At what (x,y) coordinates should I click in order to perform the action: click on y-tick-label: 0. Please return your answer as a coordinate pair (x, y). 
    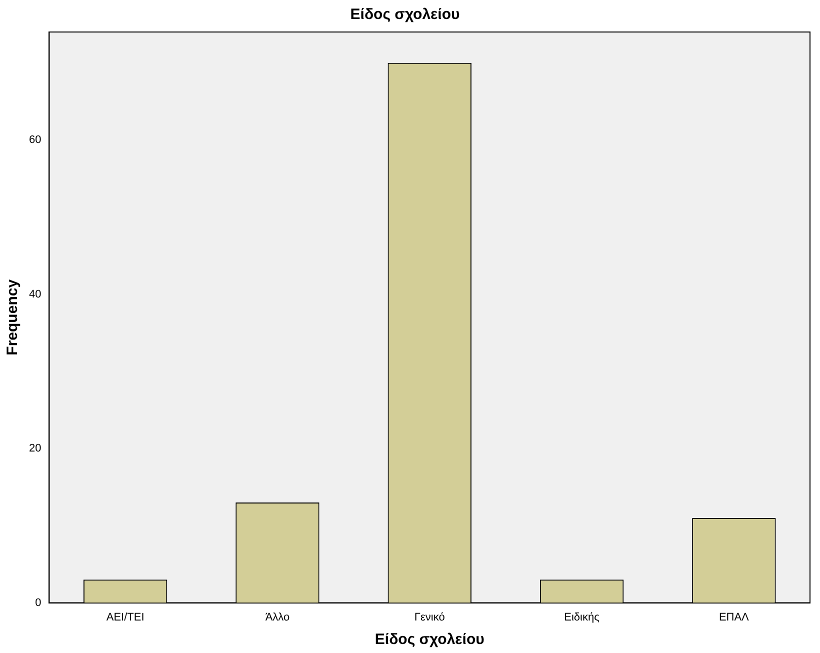
    Looking at the image, I should click on (38, 602).